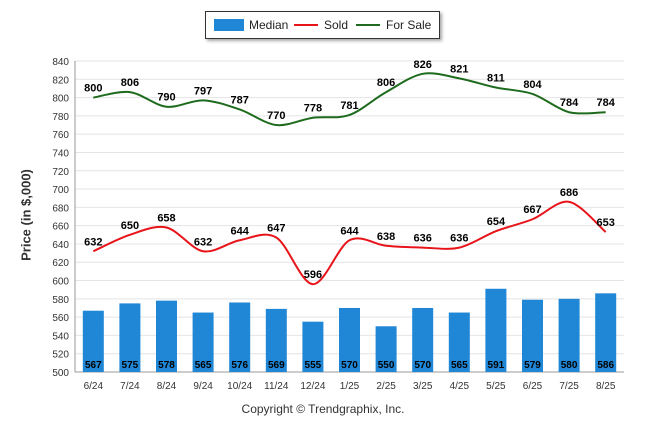  I want to click on bar-value-label: 580, so click(569, 365).